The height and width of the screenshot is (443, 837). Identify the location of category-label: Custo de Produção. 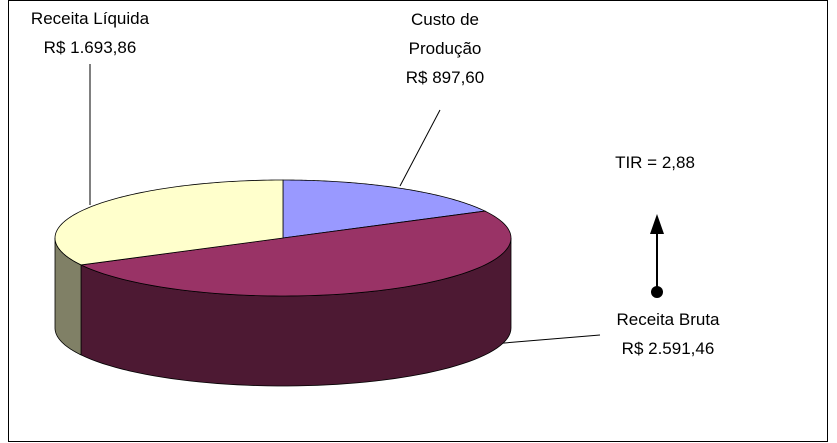
(445, 34).